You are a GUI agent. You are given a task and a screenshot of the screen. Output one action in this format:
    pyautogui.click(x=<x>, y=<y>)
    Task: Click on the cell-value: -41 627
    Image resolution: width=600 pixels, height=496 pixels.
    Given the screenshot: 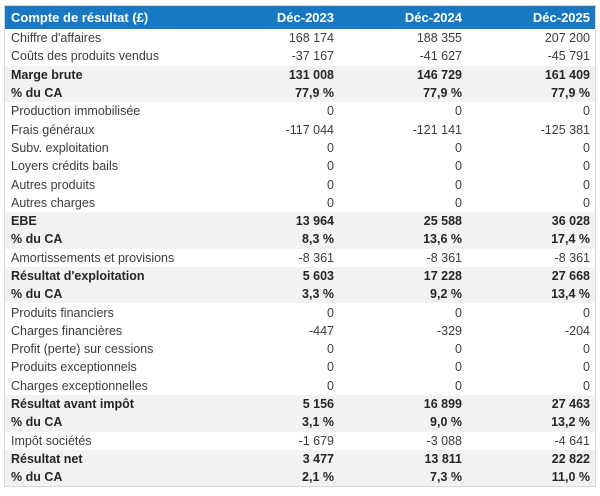 What is the action you would take?
    pyautogui.click(x=440, y=56)
    